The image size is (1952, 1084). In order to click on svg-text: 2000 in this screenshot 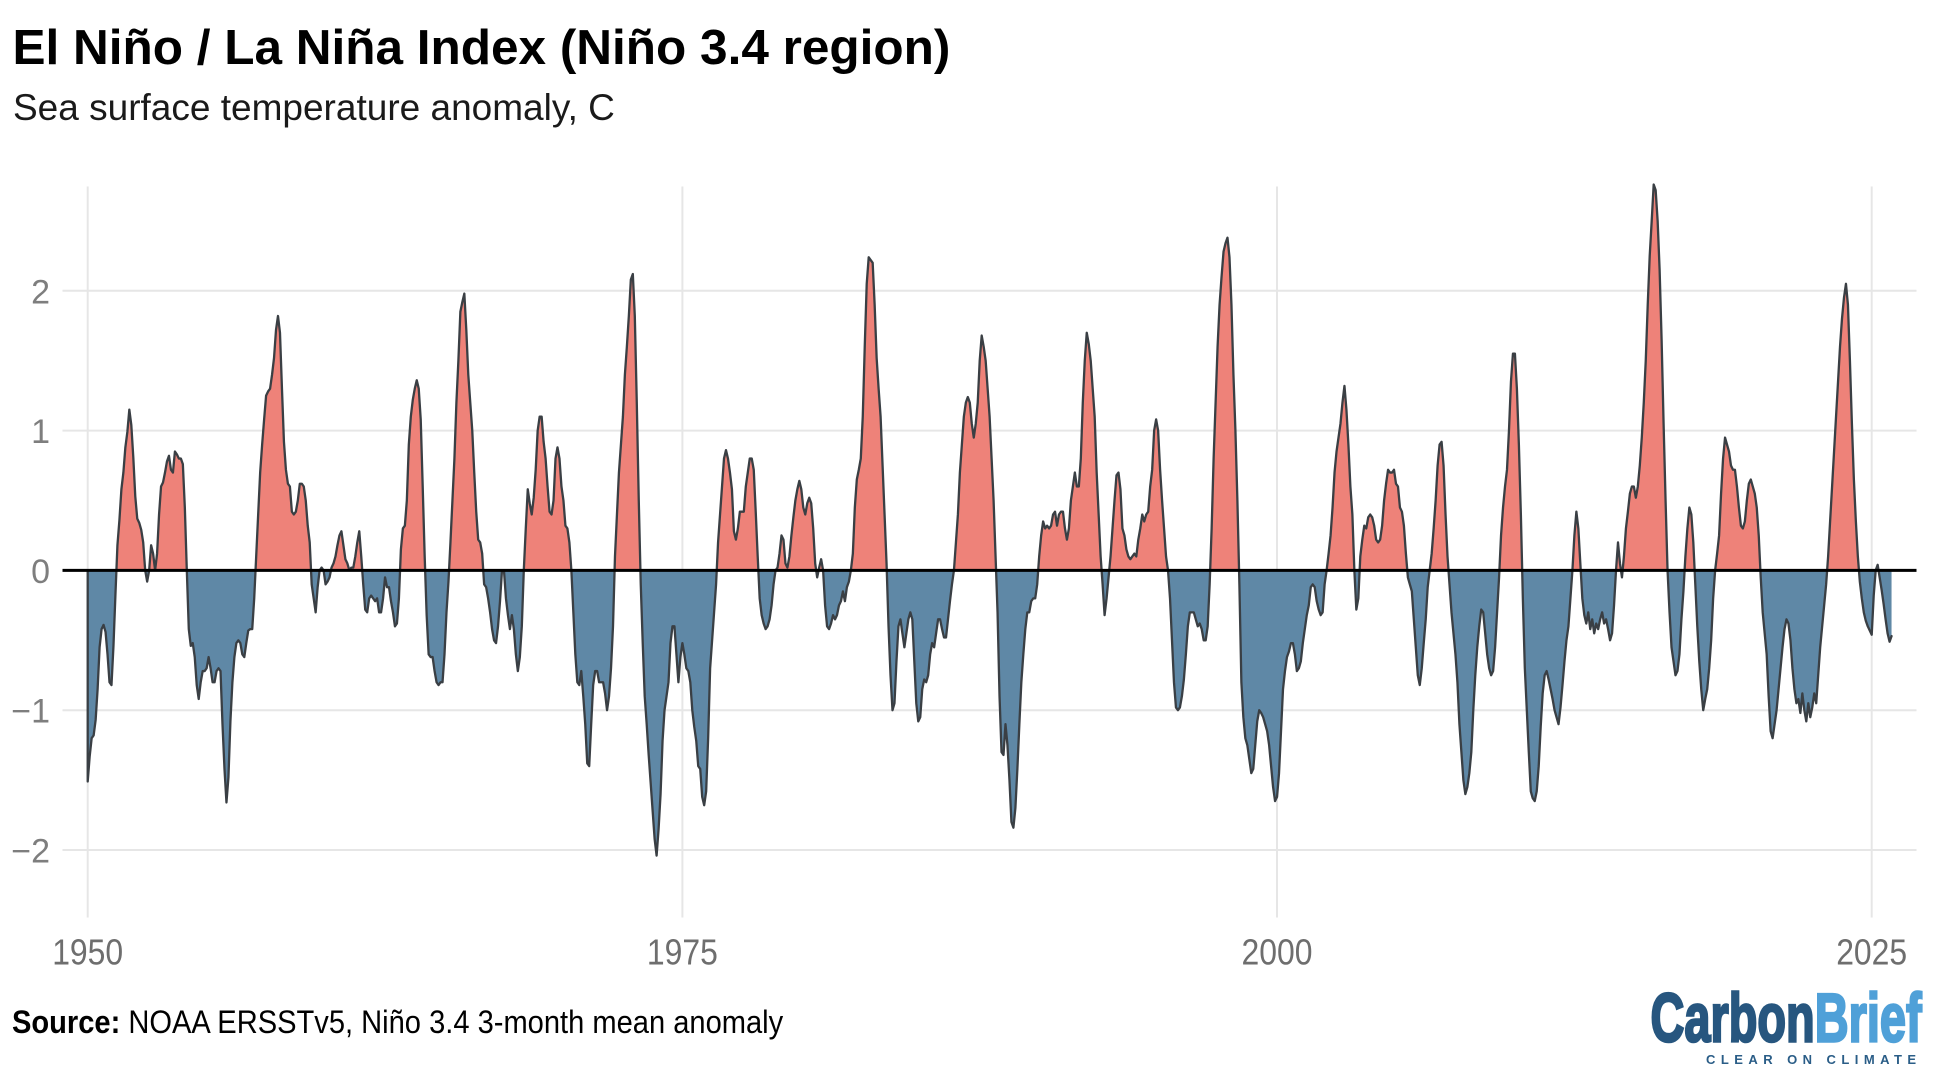, I will do `click(1277, 952)`.